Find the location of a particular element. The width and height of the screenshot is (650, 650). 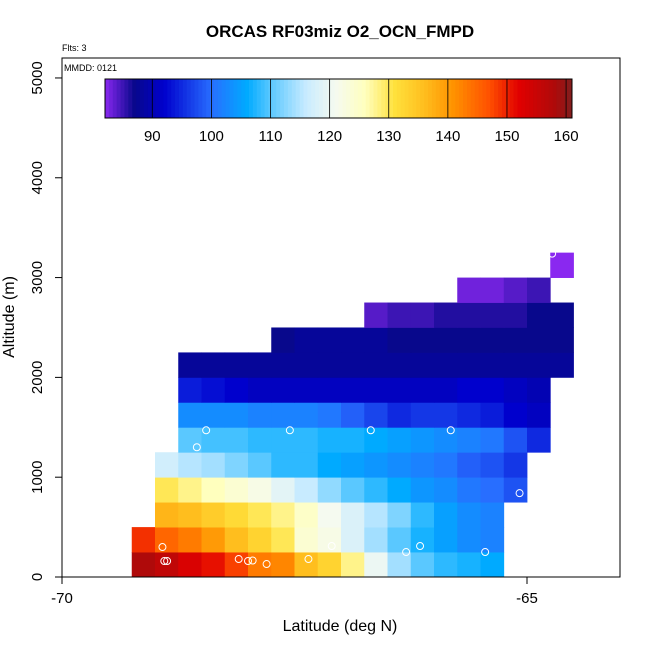

y-tick-label: 1000 is located at coordinates (37, 477).